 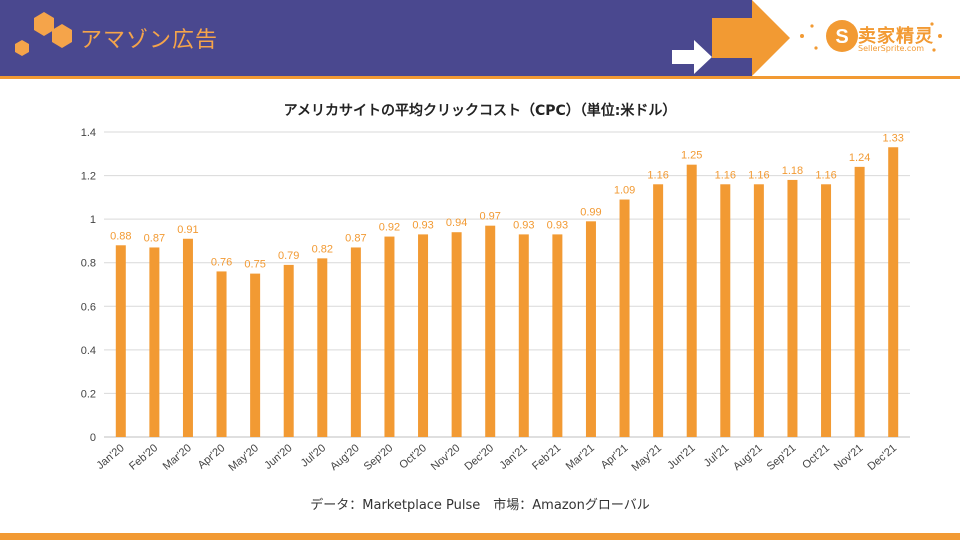 I want to click on large-arrow-icon, so click(x=751, y=38).